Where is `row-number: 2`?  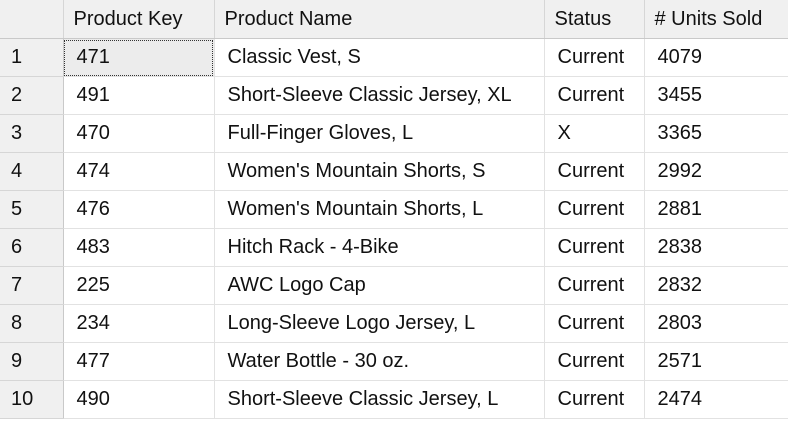
row-number: 2 is located at coordinates (32, 95).